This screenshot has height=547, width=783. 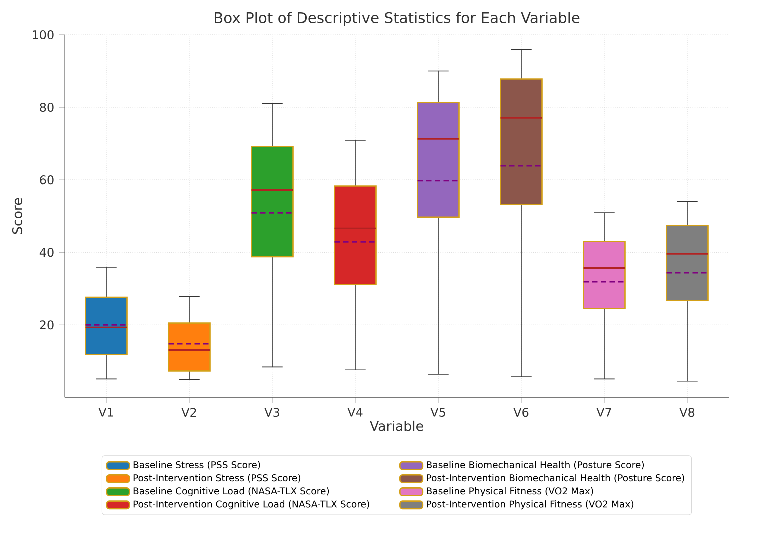 I want to click on x-tick-label: V7, so click(x=604, y=412).